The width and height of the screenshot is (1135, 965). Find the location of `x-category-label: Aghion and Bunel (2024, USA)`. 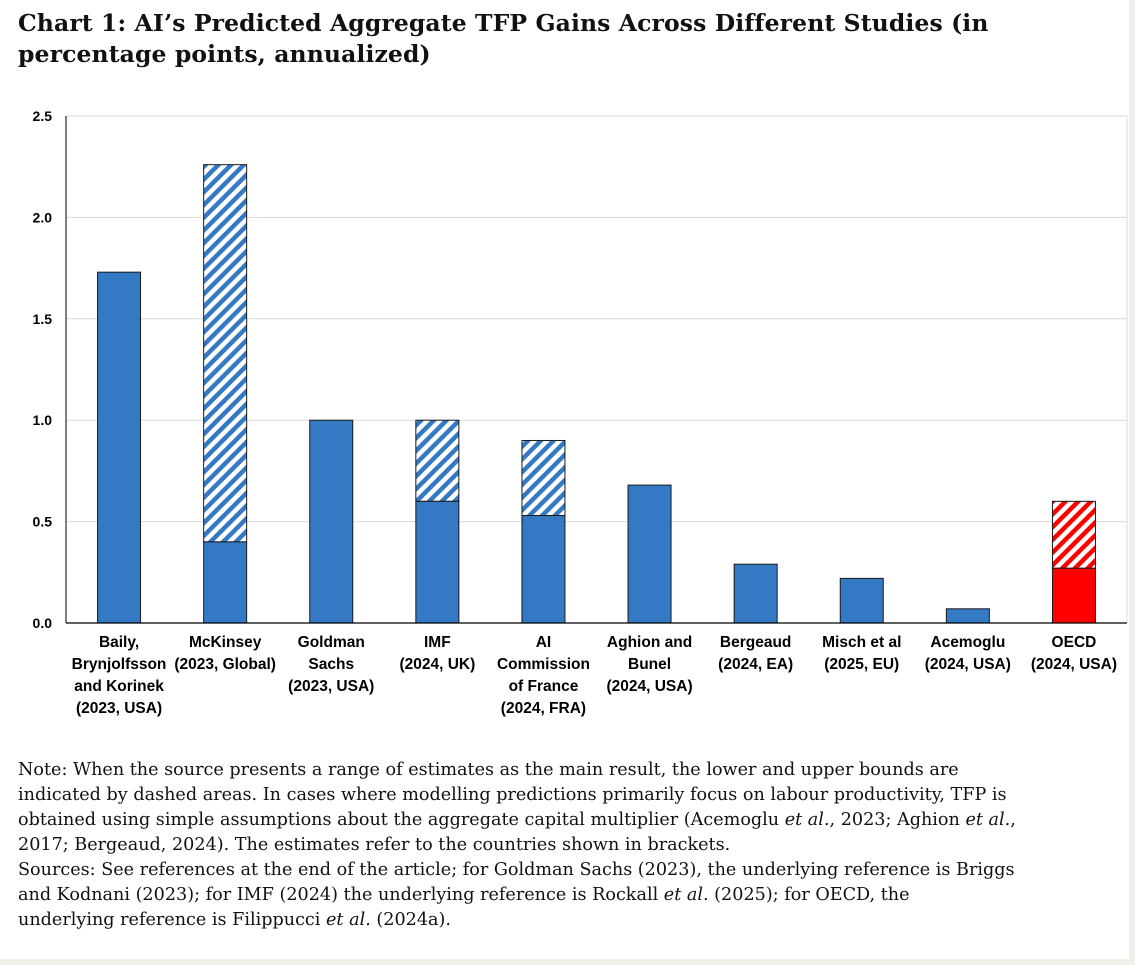

x-category-label: Aghion and Bunel (2024, USA) is located at coordinates (649, 664).